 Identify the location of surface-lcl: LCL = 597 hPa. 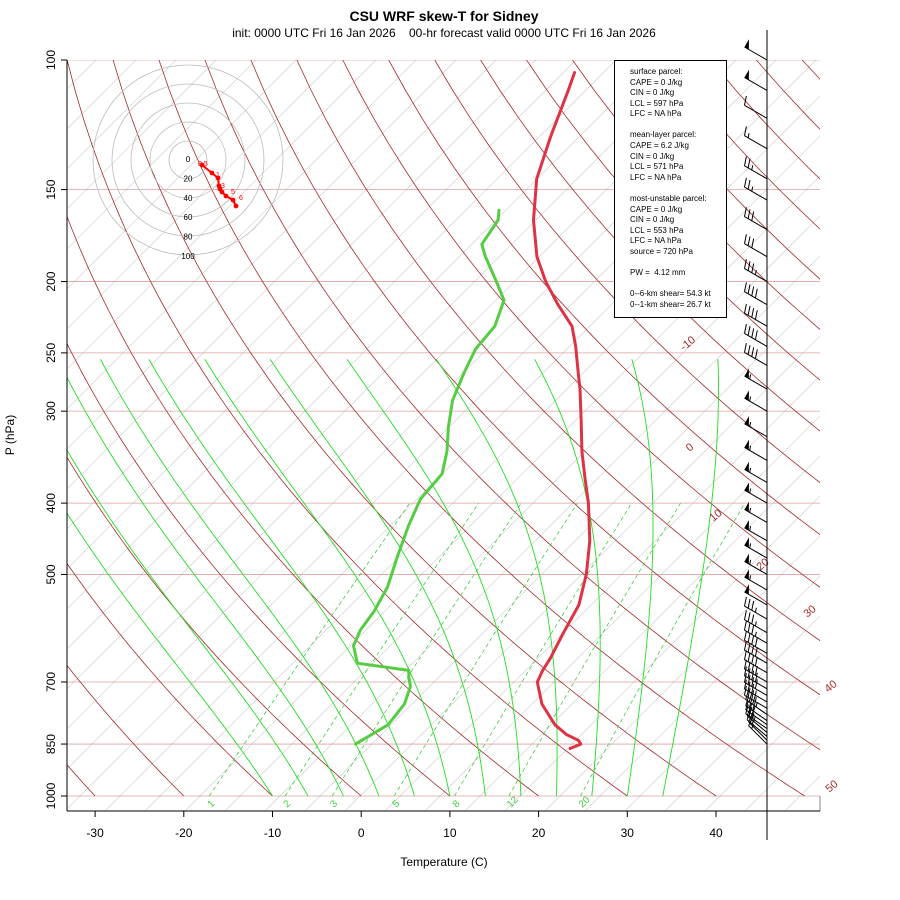
(657, 103).